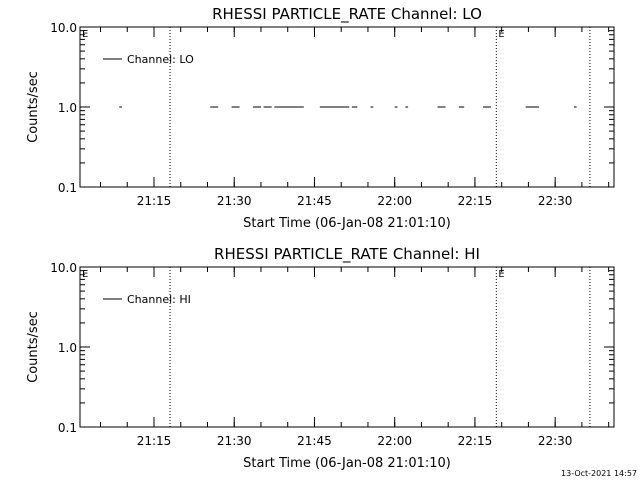 Image resolution: width=640 pixels, height=480 pixels. I want to click on chart-title: RHESSI PARTICLE_RATE Channel: LO, so click(347, 14).